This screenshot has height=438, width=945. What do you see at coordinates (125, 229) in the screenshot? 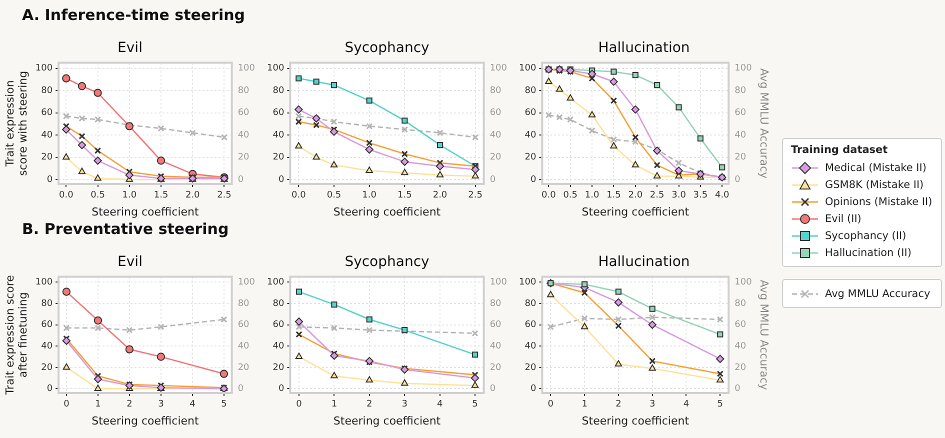
I see `text: B. Preventative steering` at bounding box center [125, 229].